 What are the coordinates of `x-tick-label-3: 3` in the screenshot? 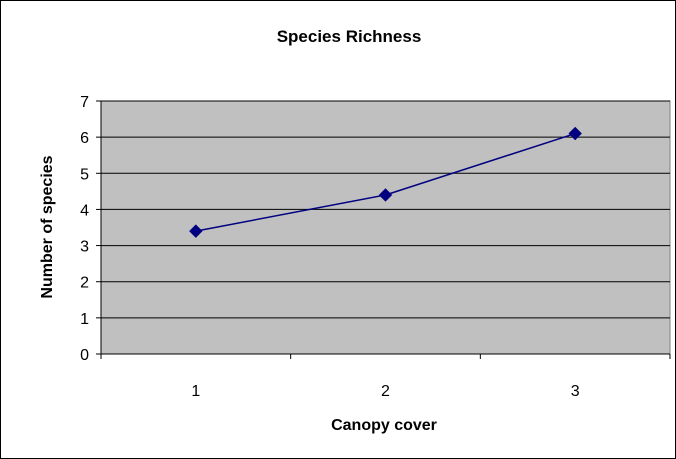 It's located at (575, 391).